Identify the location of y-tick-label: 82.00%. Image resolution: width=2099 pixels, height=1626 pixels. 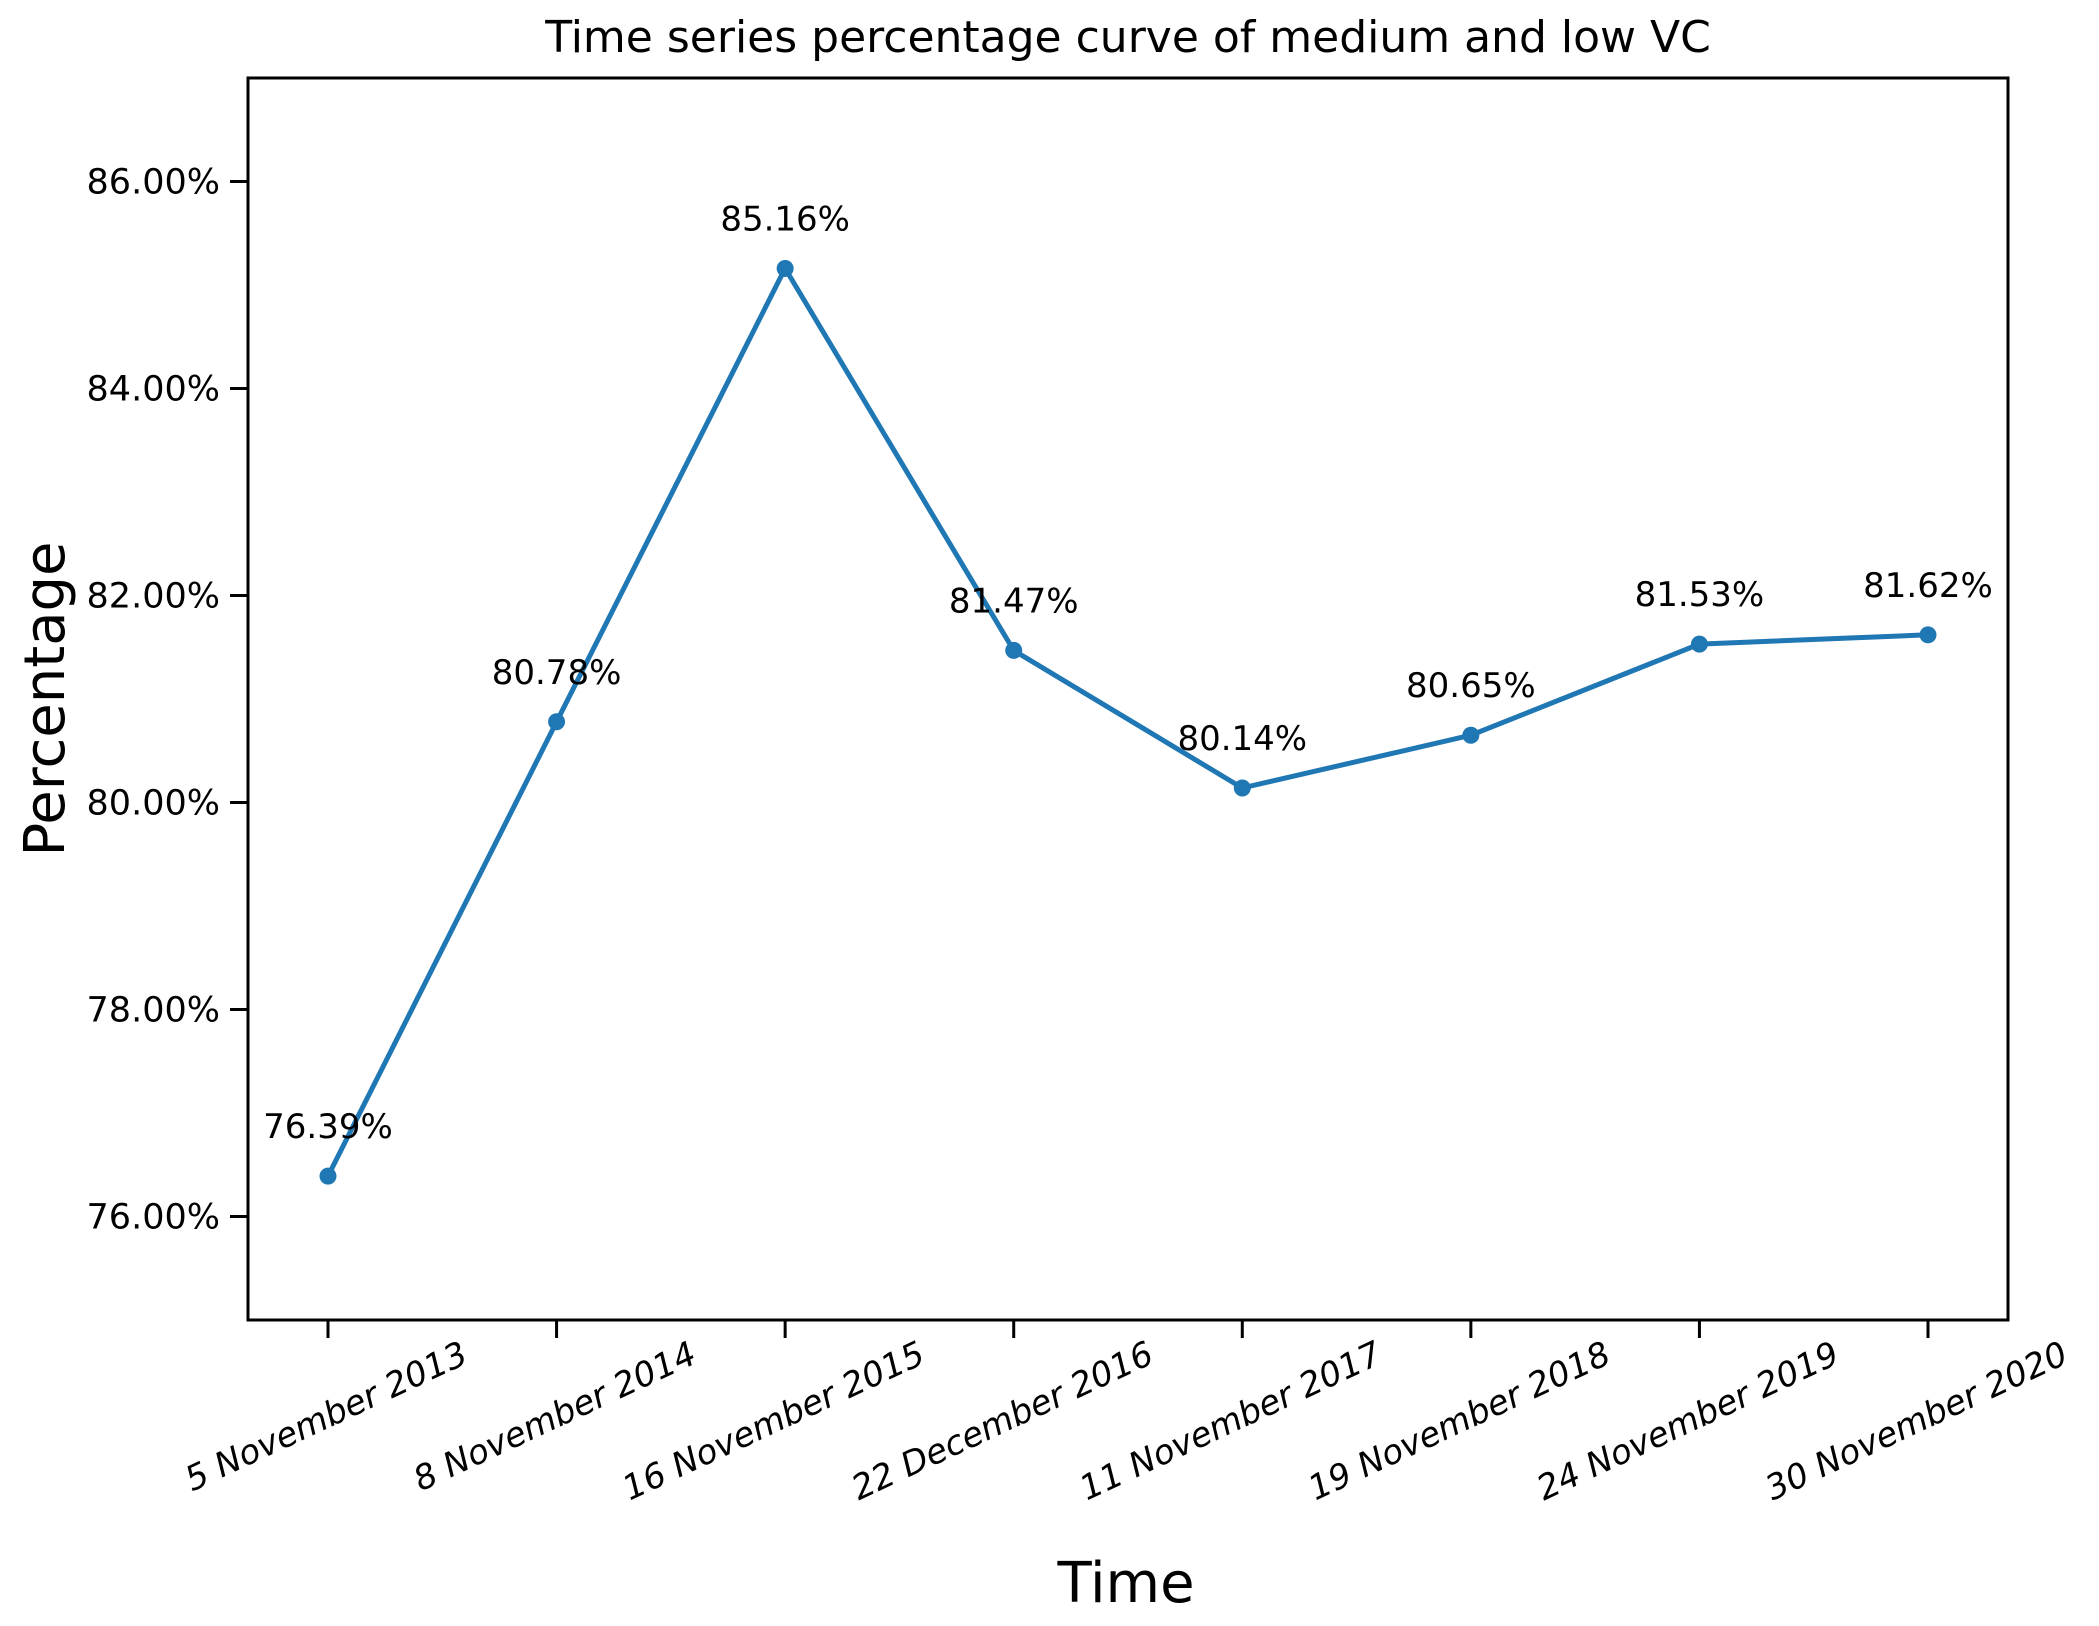
(153, 597).